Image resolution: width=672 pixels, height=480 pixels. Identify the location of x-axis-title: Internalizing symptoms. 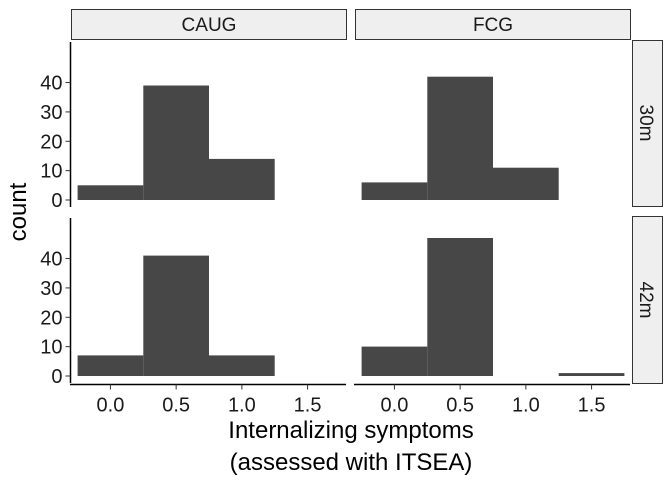
(350, 430).